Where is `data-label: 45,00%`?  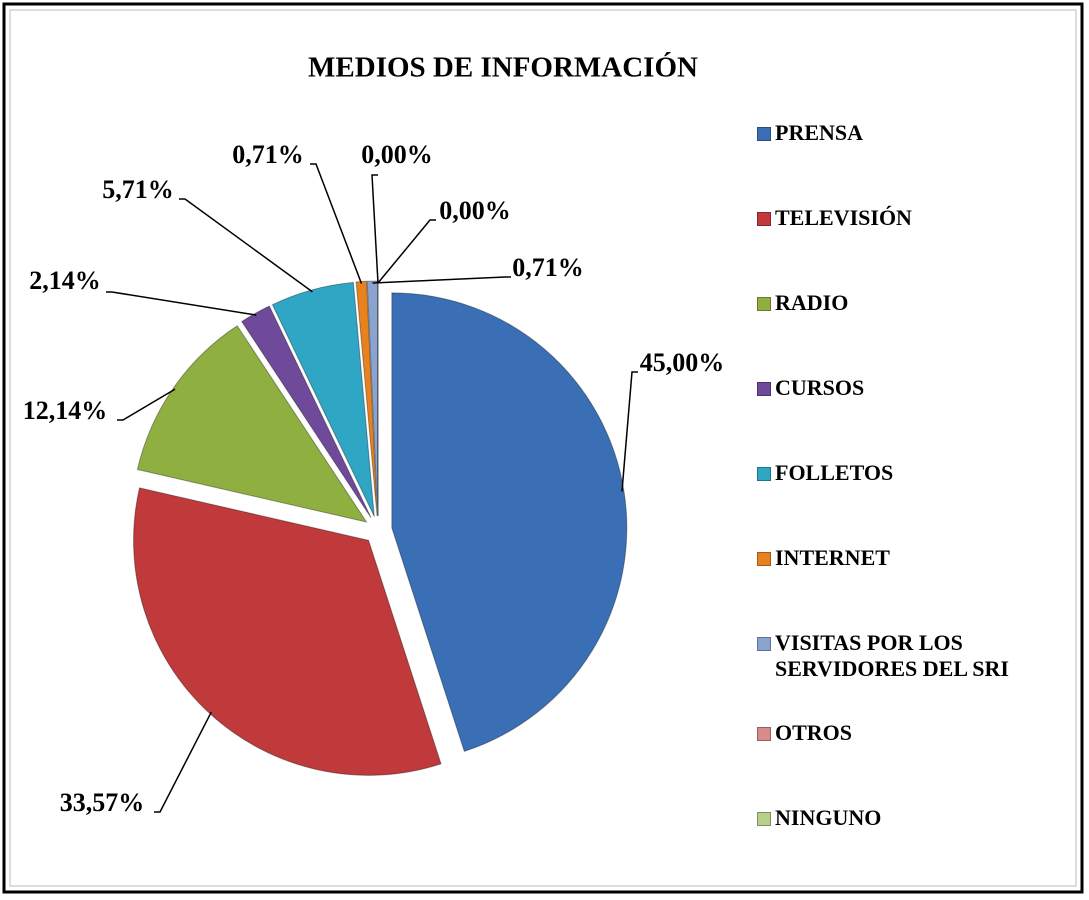 data-label: 45,00% is located at coordinates (682, 362).